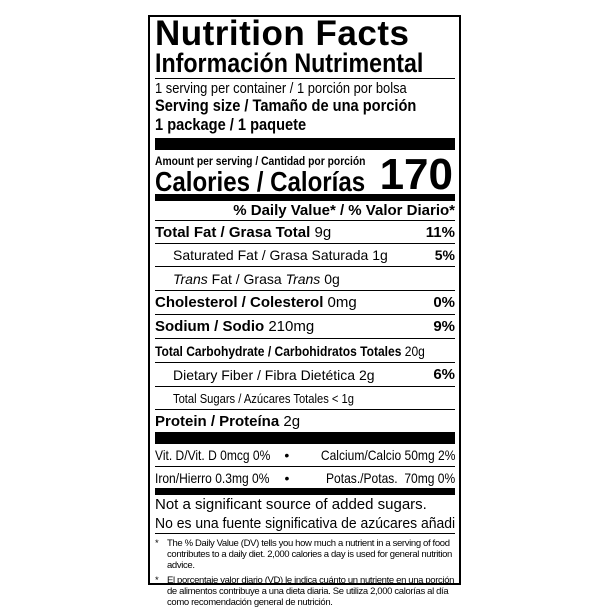  What do you see at coordinates (233, 232) in the screenshot?
I see `nutrient-label: Total Fat / Grasa Total` at bounding box center [233, 232].